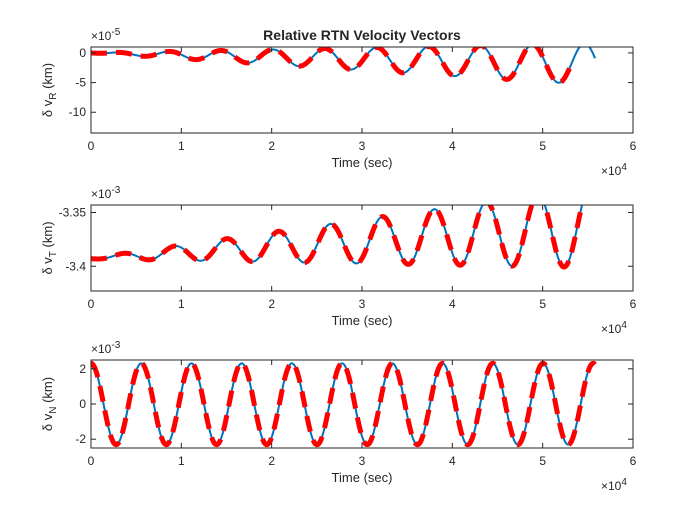 Image resolution: width=700 pixels, height=525 pixels. I want to click on y-tick-label: -3.4, so click(75, 266).